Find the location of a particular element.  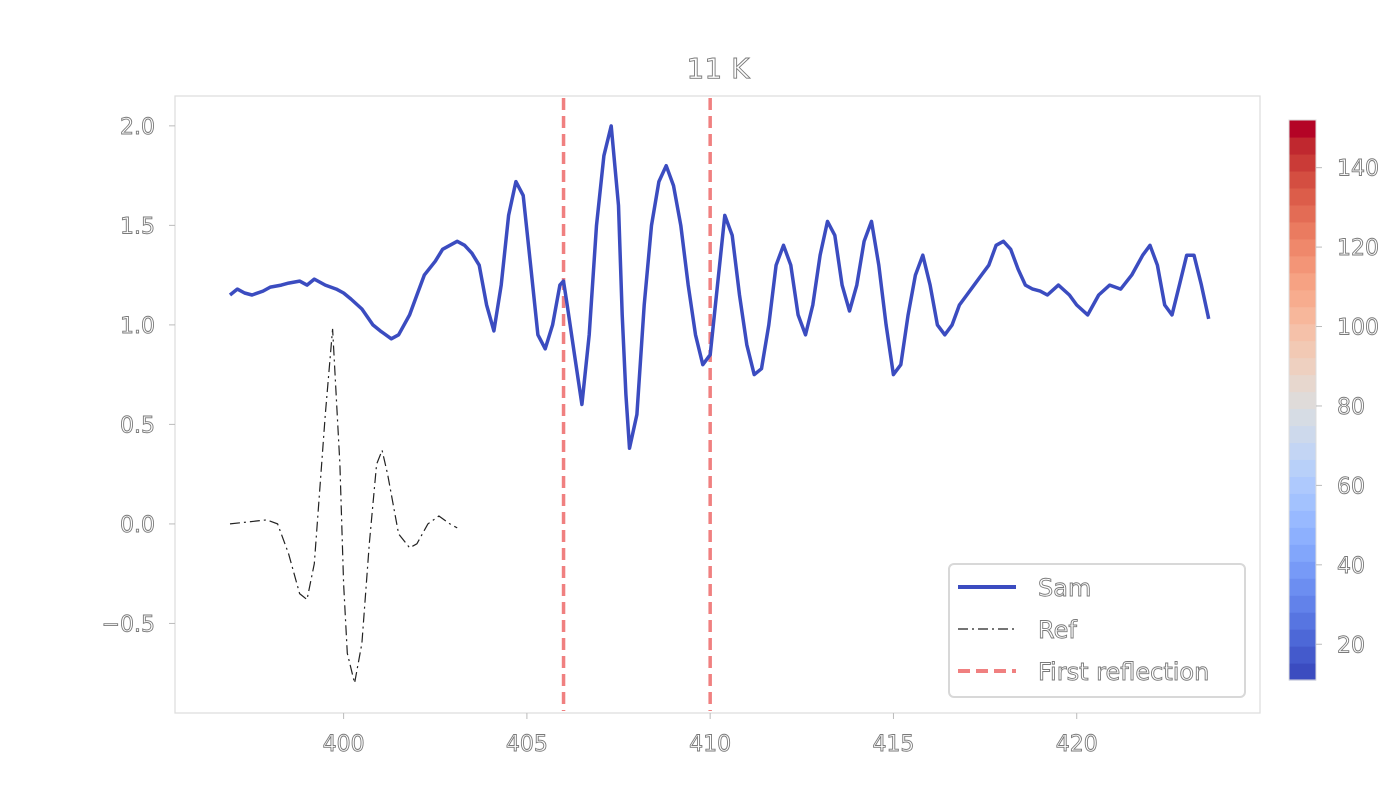

legend-box is located at coordinates (1097, 630).